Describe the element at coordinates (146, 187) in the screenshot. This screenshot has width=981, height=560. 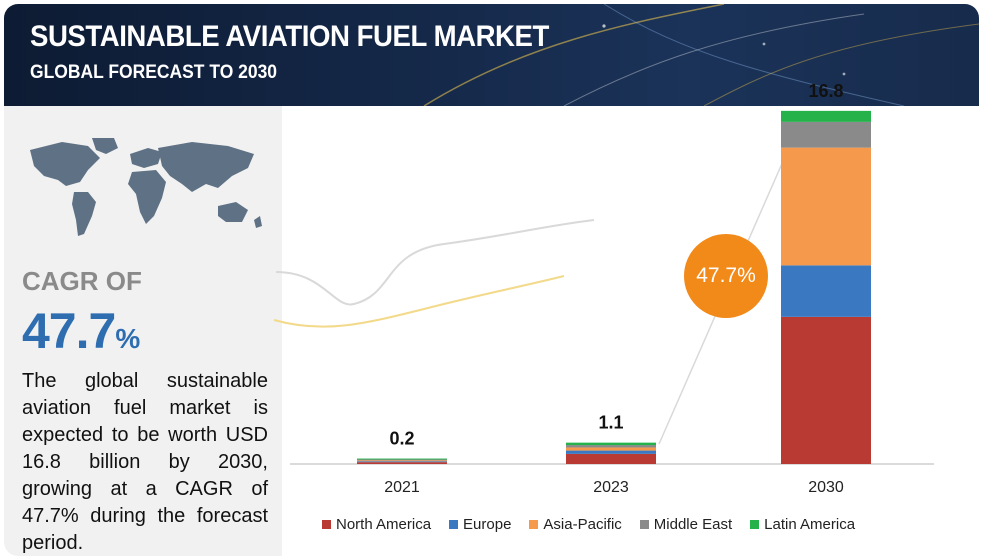
I see `world-map-icon` at that location.